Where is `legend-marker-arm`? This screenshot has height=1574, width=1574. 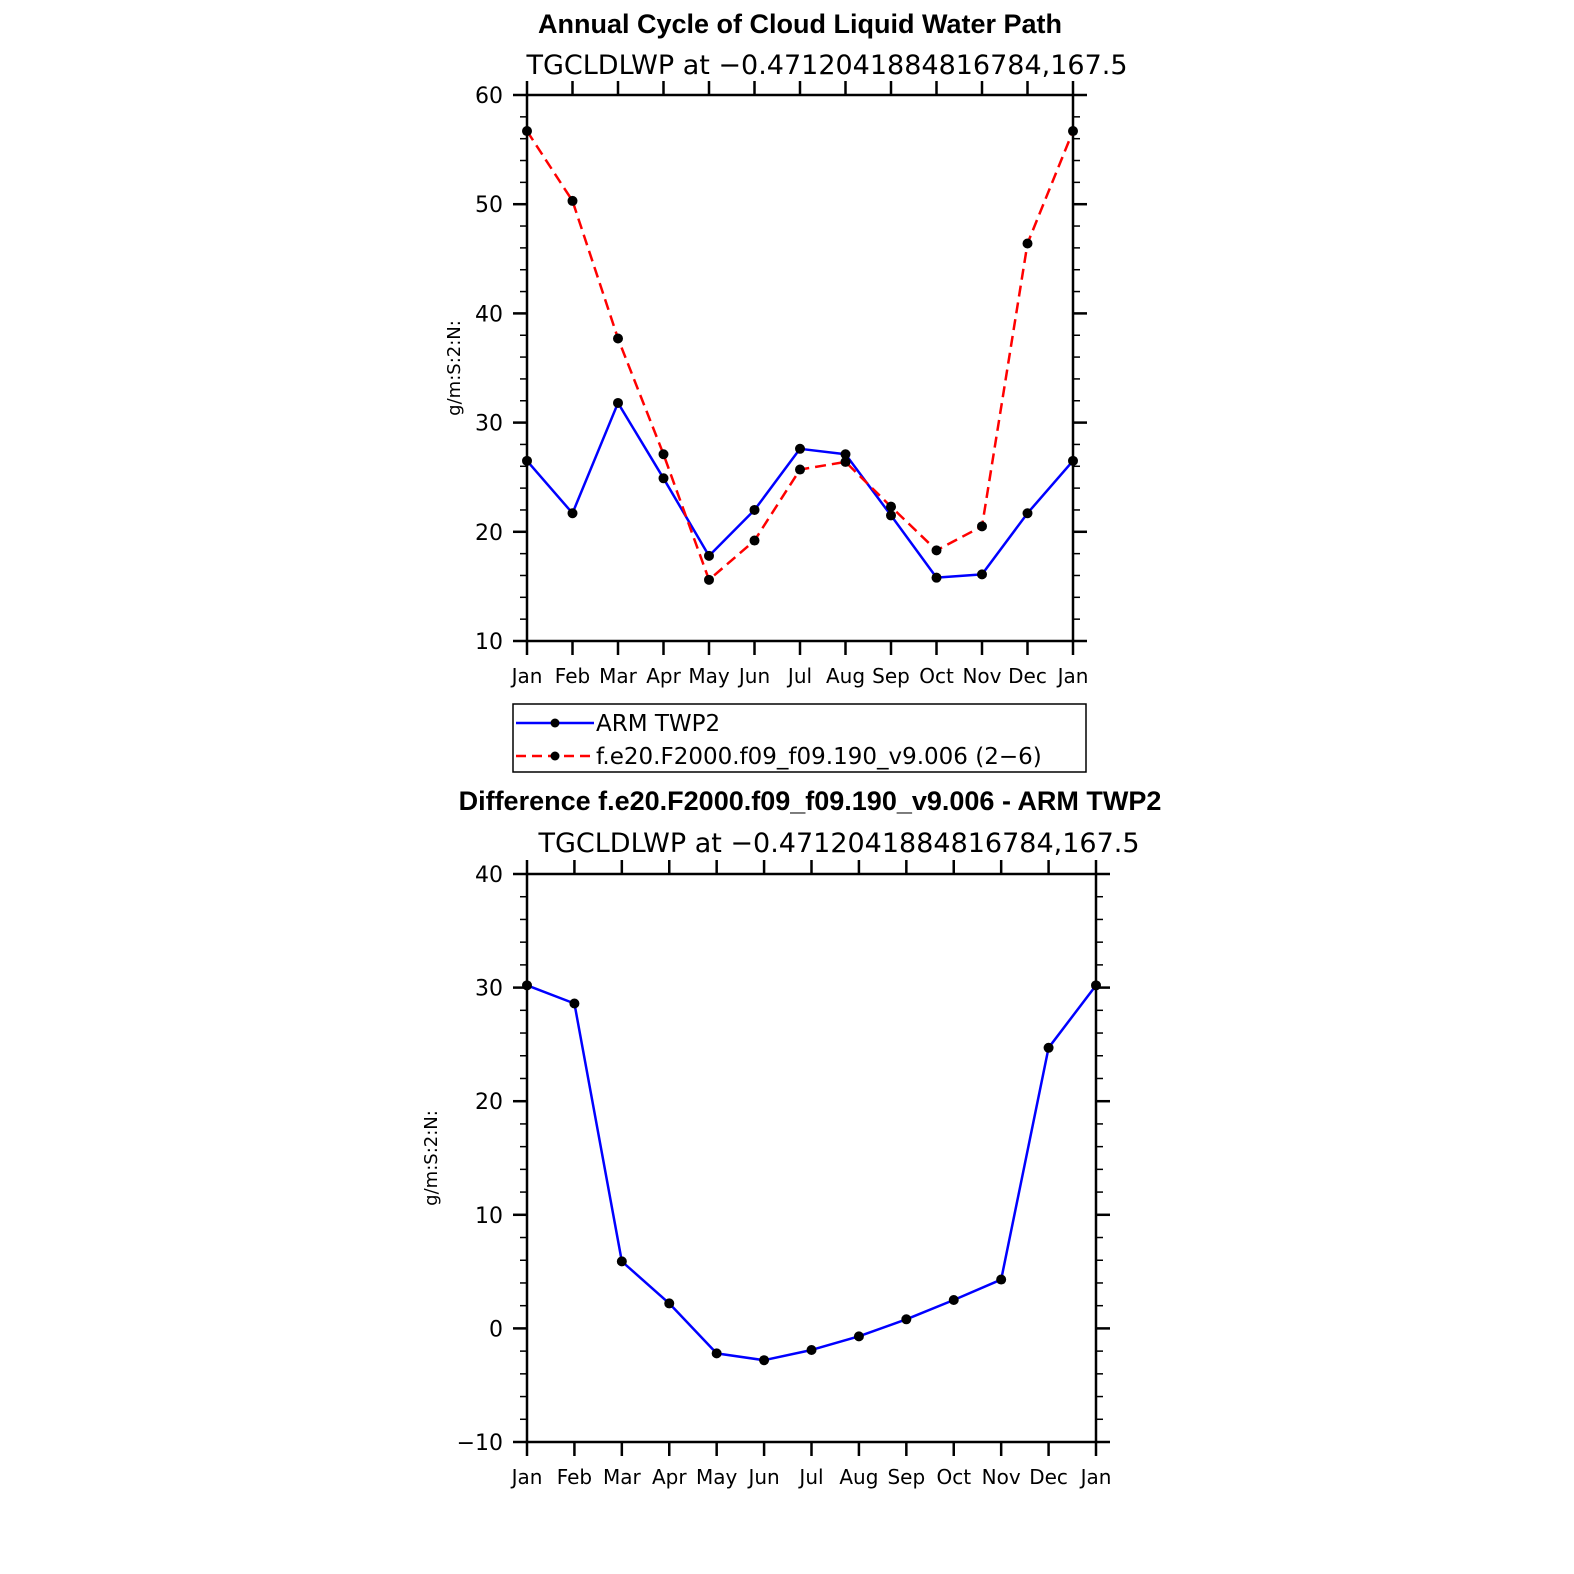 legend-marker-arm is located at coordinates (555, 723).